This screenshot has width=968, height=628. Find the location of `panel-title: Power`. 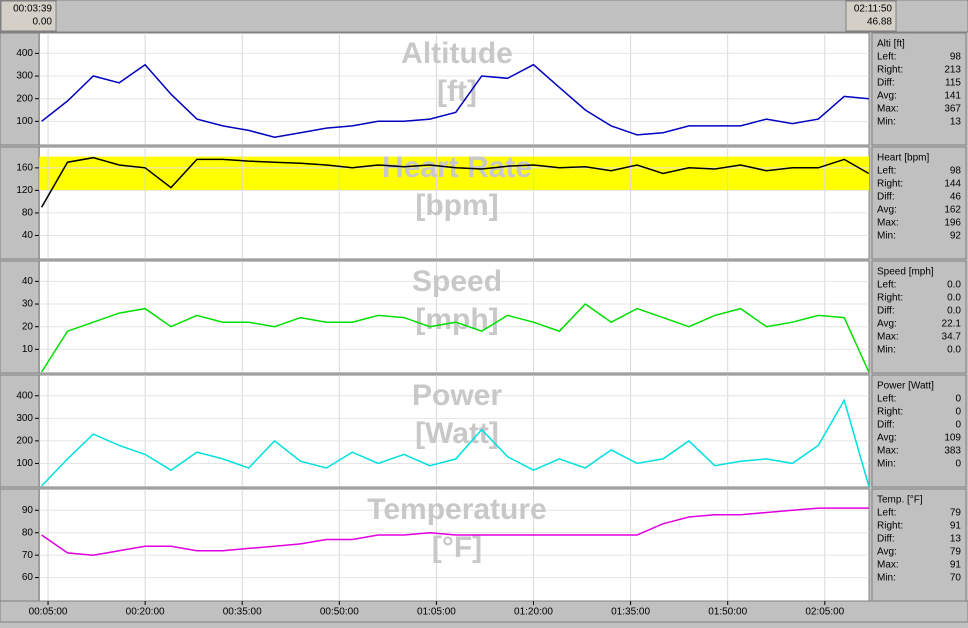

panel-title: Power is located at coordinates (457, 395).